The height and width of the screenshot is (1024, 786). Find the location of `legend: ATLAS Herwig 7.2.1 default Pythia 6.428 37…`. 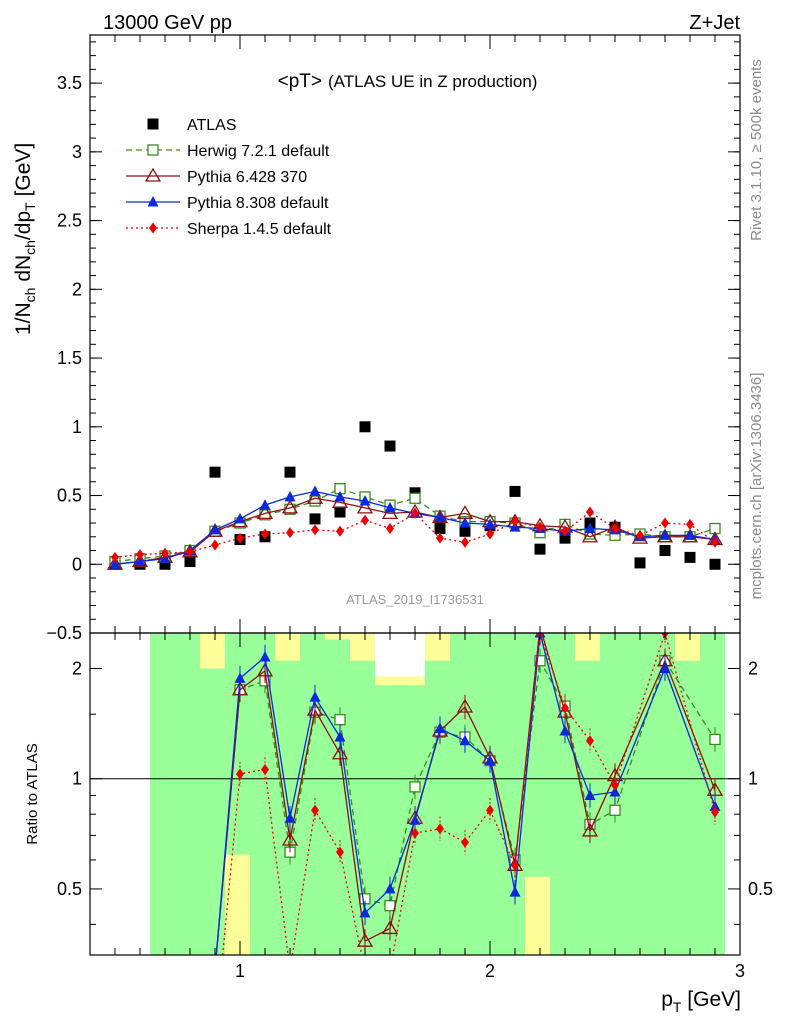

legend: ATLAS Herwig 7.2.1 default Pythia 6.428 37… is located at coordinates (229, 177).